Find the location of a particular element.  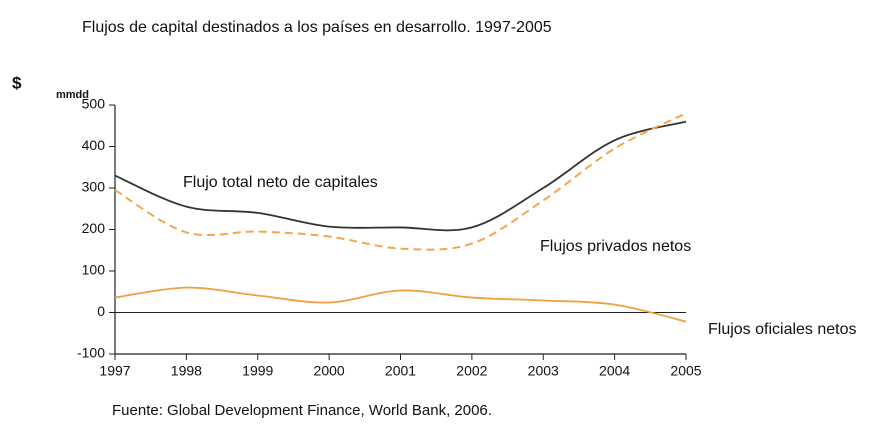

y-tick-label: 100 is located at coordinates (94, 270).